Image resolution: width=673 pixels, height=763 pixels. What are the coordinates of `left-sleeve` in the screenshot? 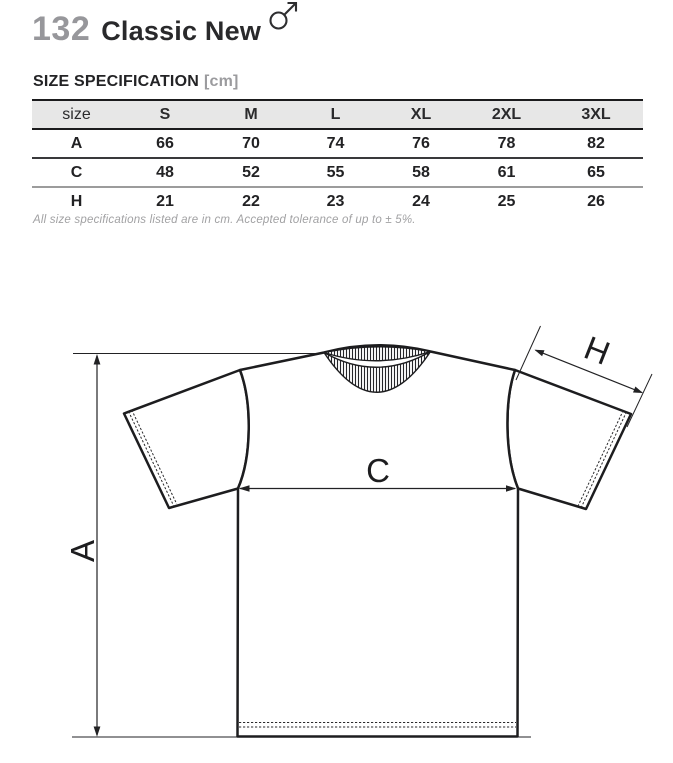 It's located at (186, 439).